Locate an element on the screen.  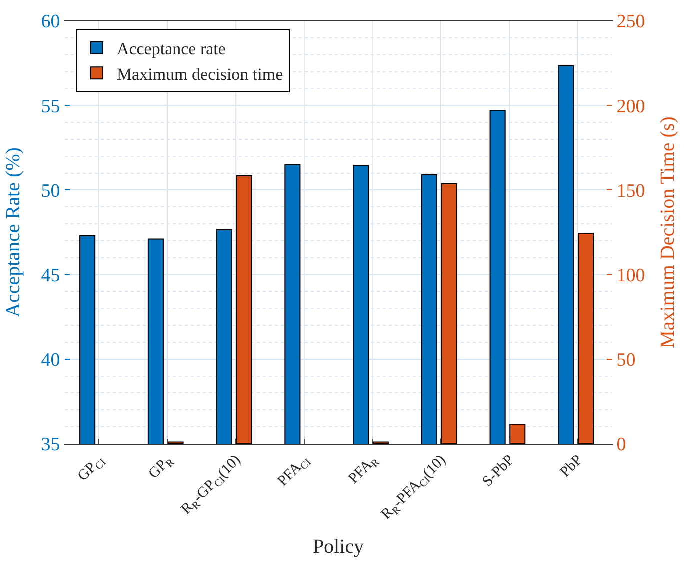
x-axis-title: Policy is located at coordinates (338, 547).